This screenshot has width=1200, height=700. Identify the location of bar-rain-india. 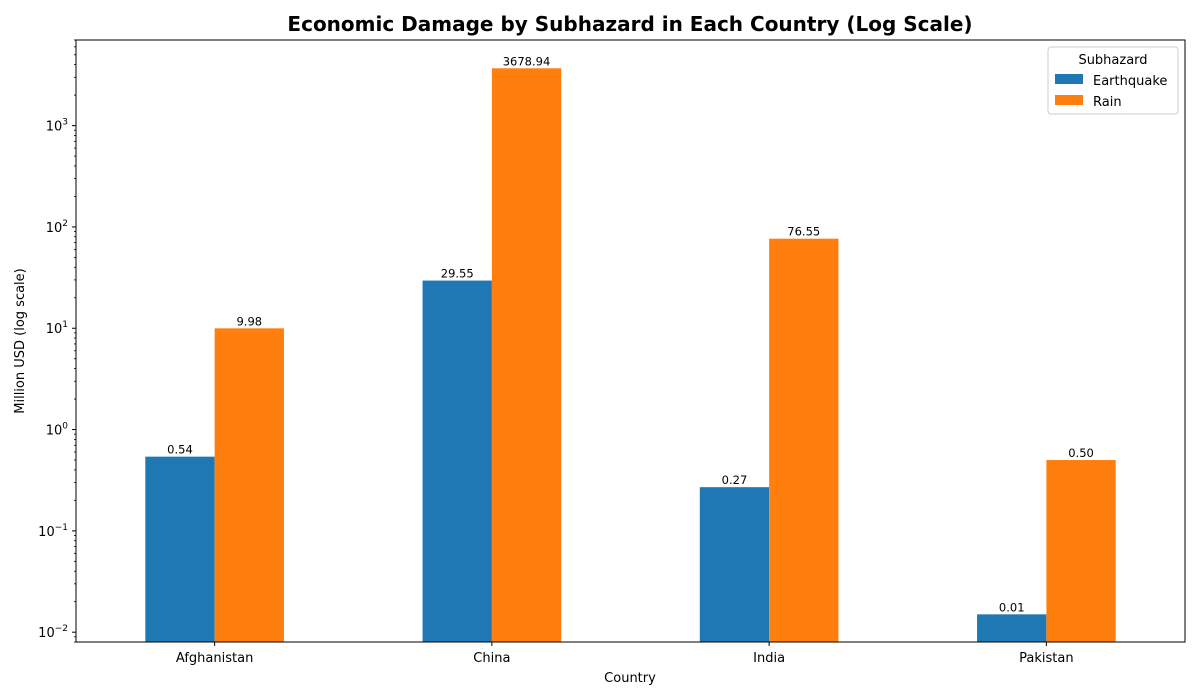
(804, 440).